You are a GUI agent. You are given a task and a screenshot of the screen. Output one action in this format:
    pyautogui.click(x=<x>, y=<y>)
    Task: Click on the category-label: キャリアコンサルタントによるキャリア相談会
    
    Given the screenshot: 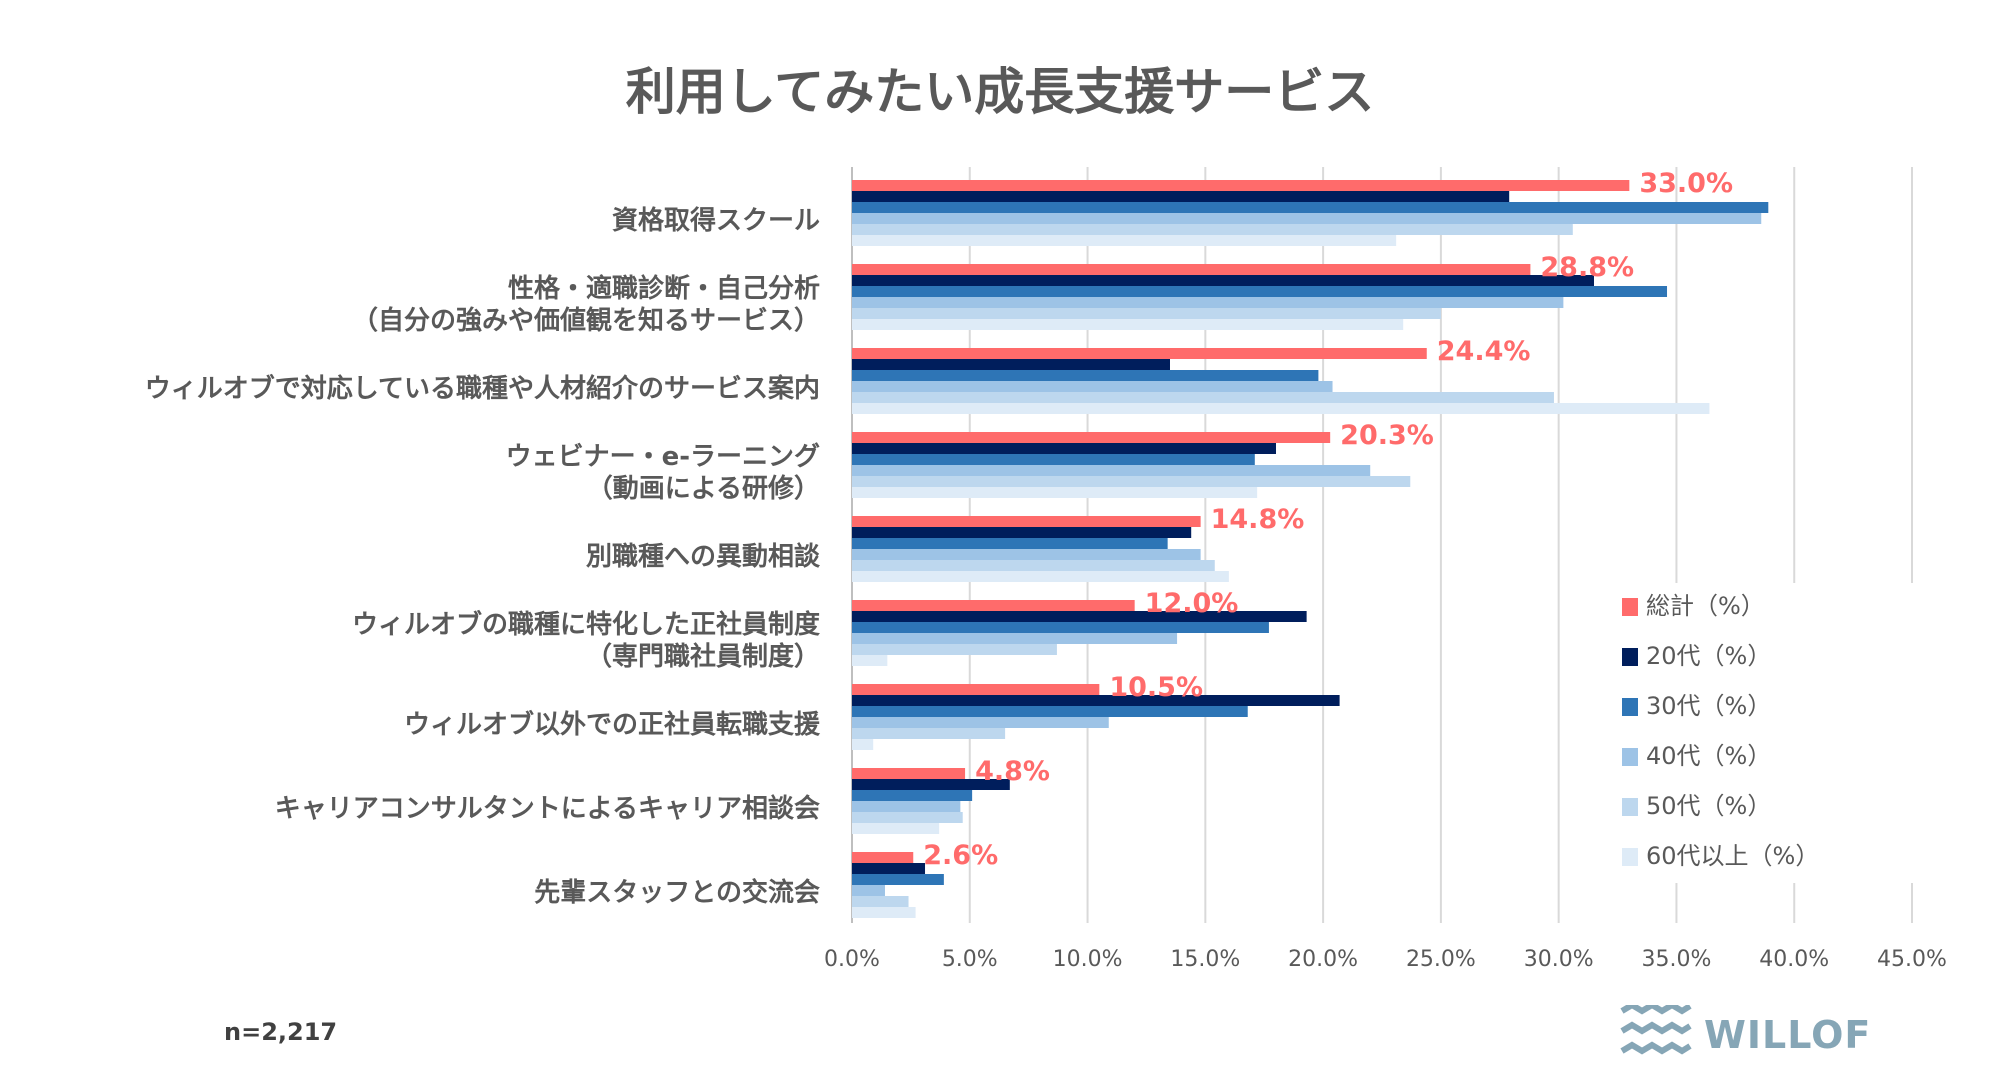 What is the action you would take?
    pyautogui.click(x=547, y=809)
    